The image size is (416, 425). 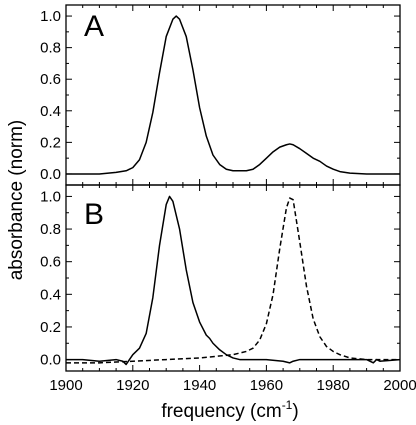 I want to click on x-axis-title: frequency (cm-1), so click(x=229, y=410).